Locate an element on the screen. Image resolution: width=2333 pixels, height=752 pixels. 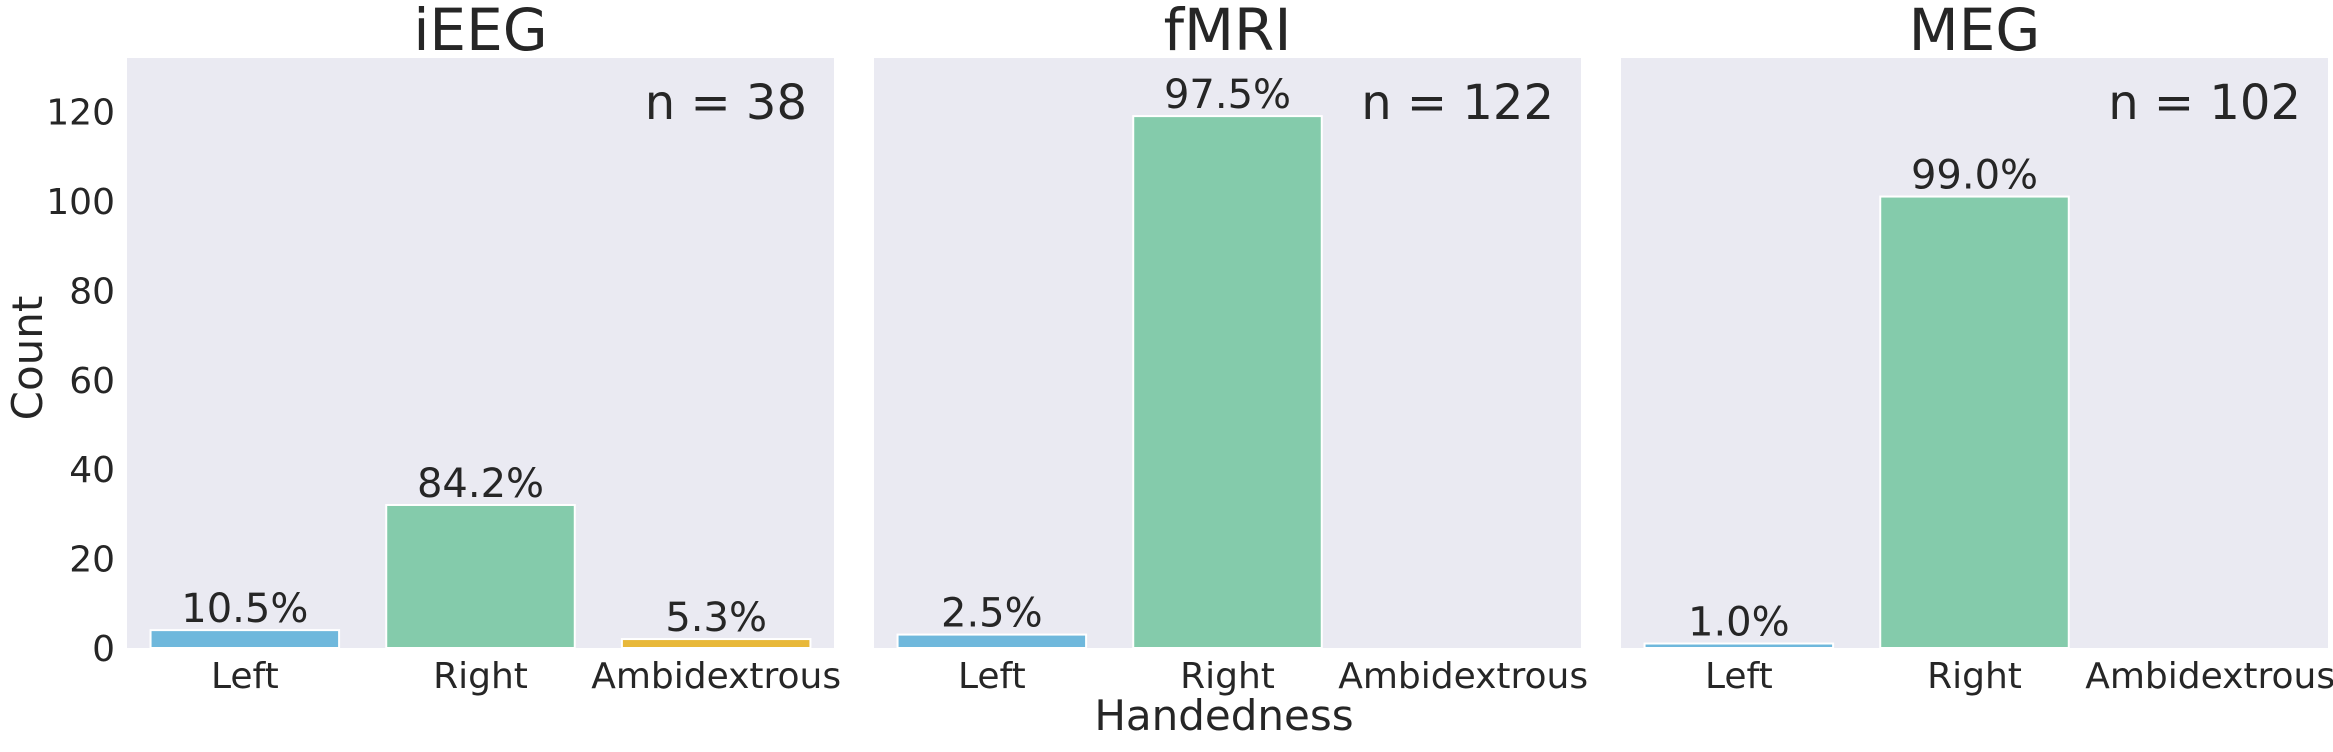
y-tick-label: 100 is located at coordinates (80, 202).